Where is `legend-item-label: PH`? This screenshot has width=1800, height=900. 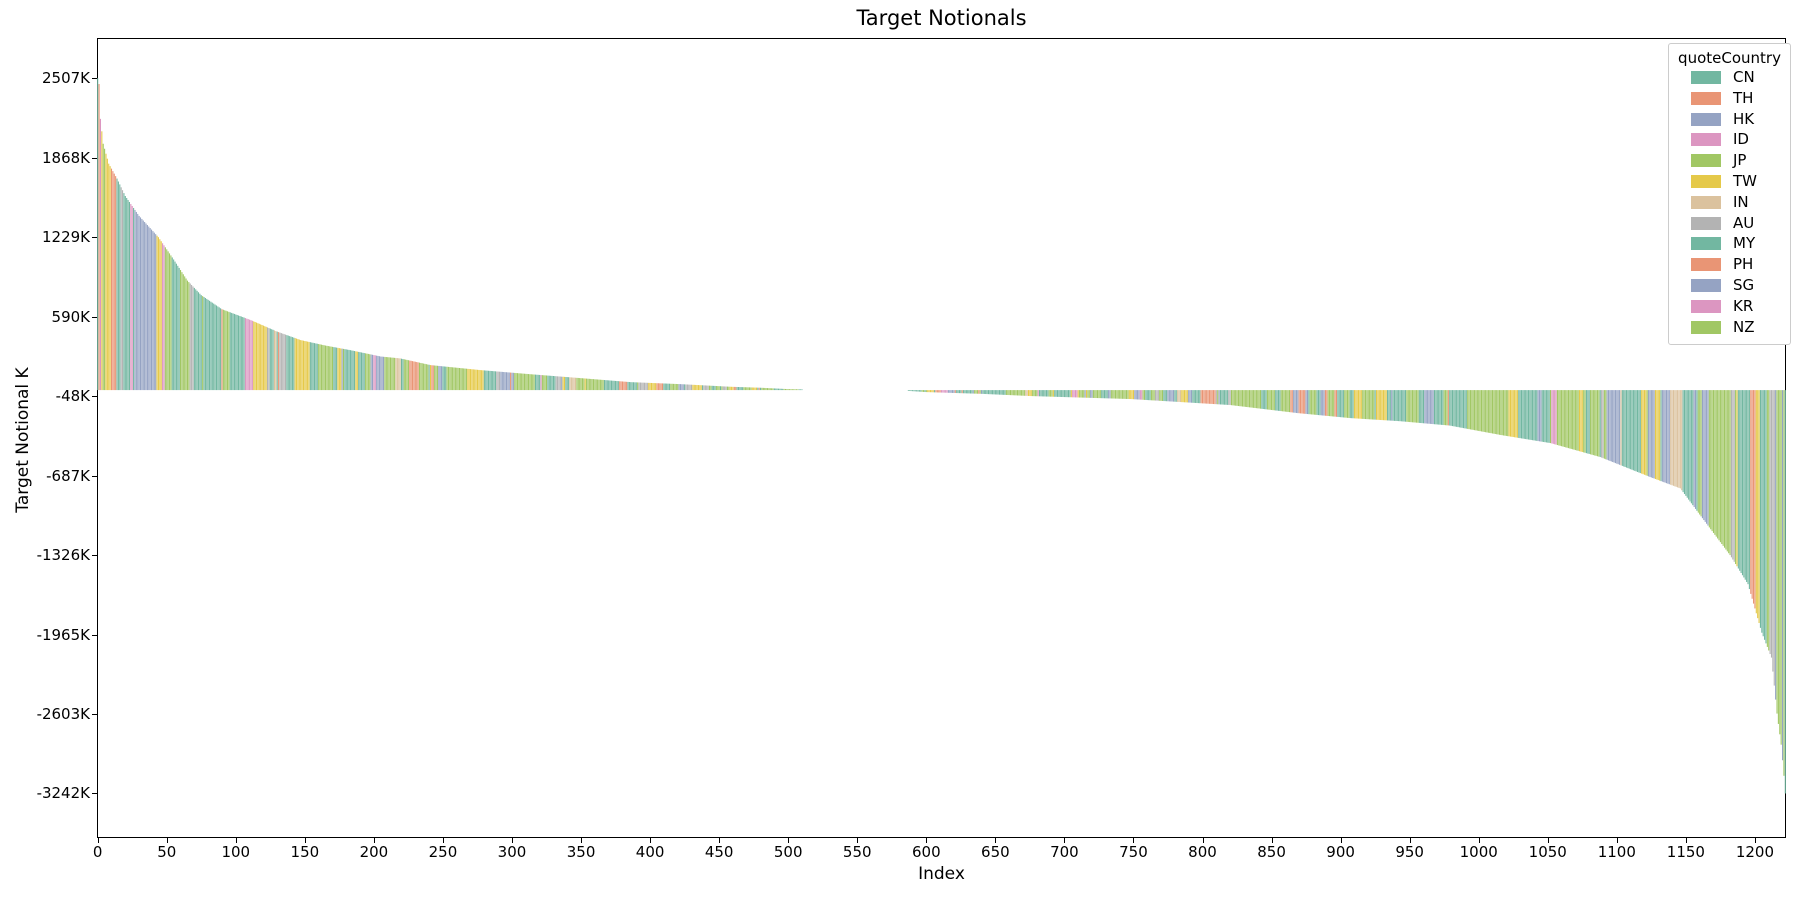
legend-item-label: PH is located at coordinates (1743, 264).